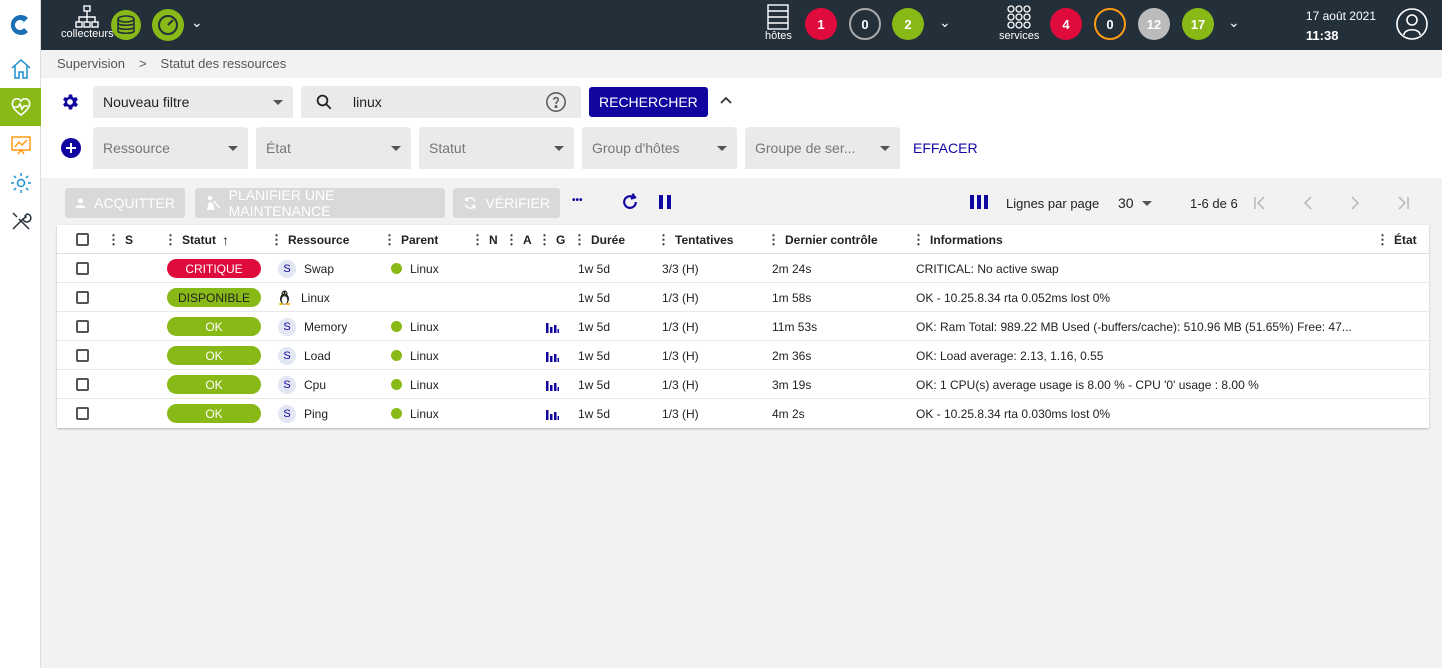  I want to click on column-header-parent: ⋮ Parent, so click(411, 239).